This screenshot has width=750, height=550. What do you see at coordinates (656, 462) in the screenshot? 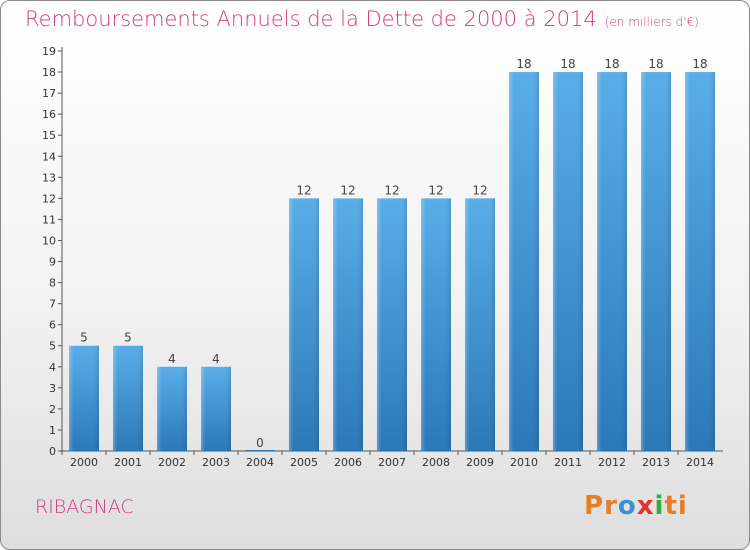
I see `x-tick-label: 2013` at bounding box center [656, 462].